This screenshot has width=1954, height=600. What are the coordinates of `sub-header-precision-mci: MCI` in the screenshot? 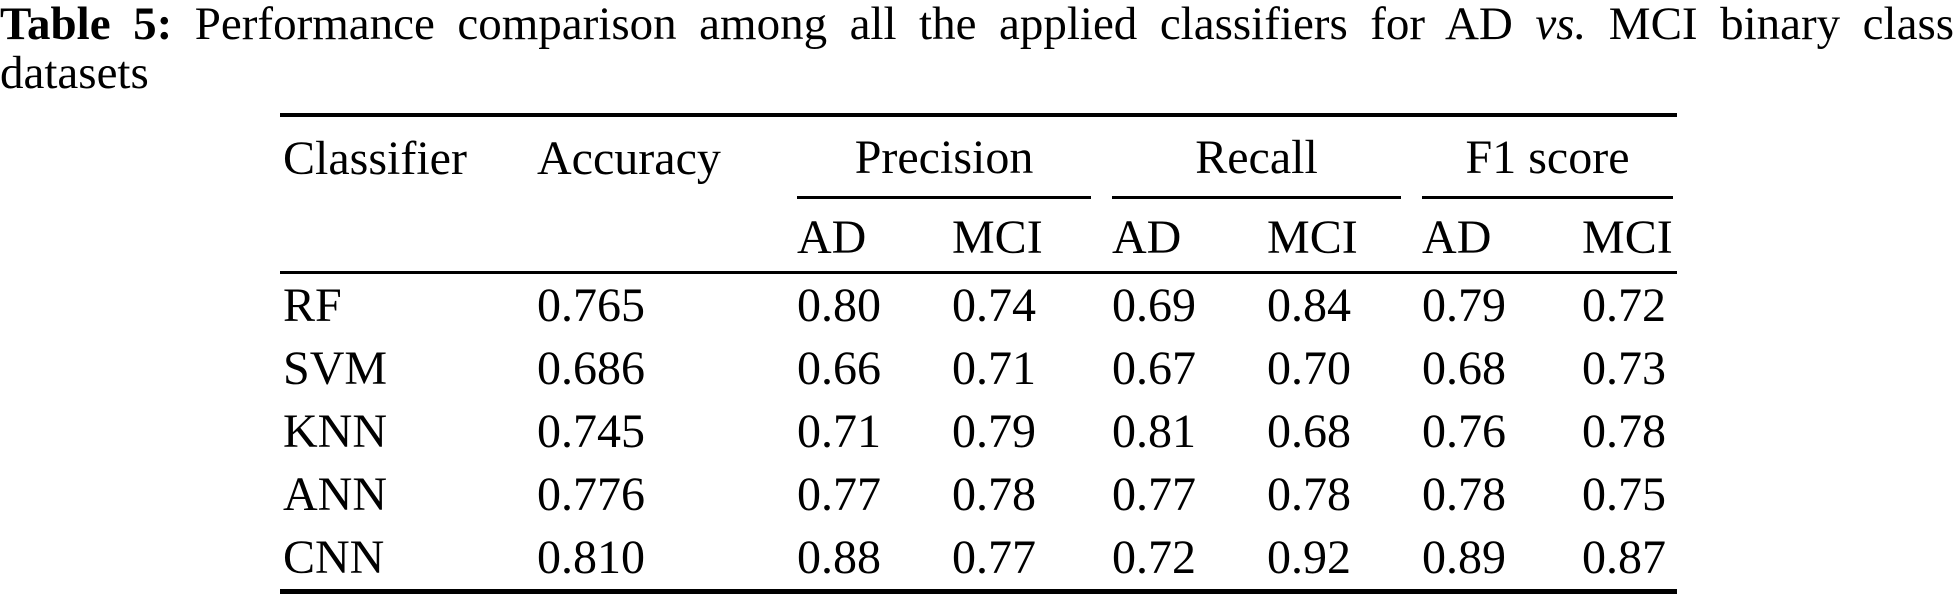 It's located at (1032, 236).